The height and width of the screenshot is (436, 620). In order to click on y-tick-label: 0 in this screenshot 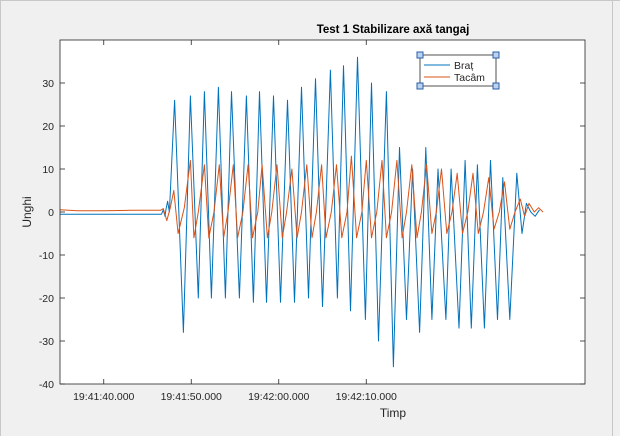, I will do `click(51, 213)`.